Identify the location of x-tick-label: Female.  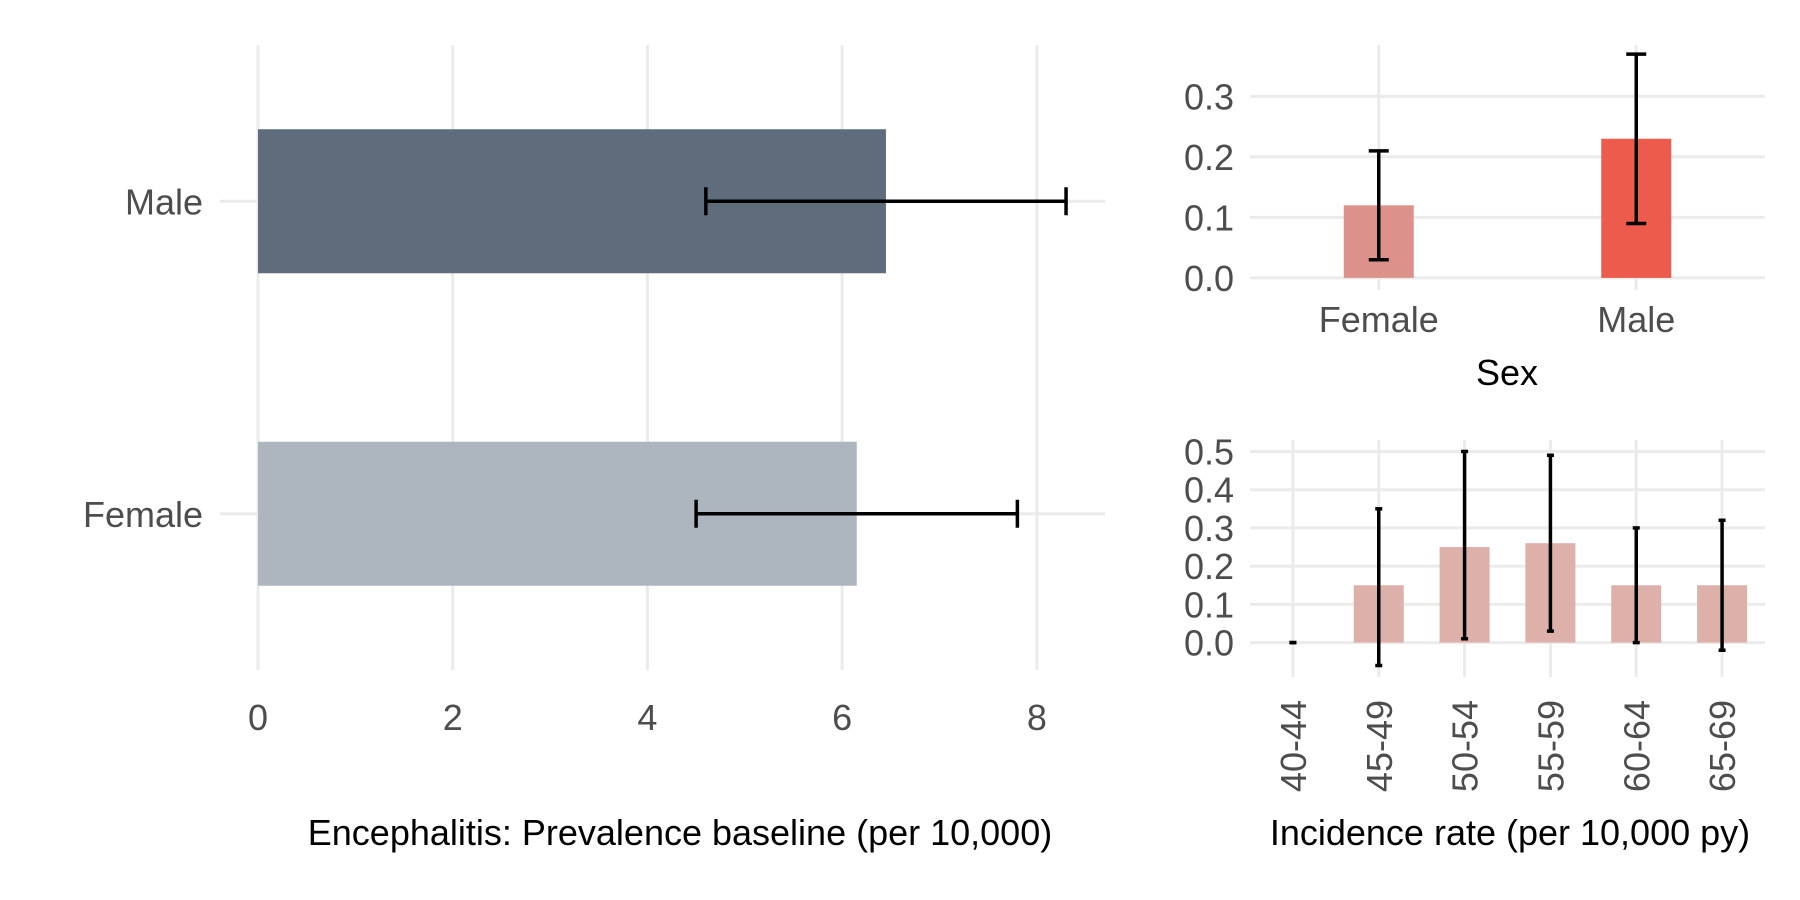
(1379, 319).